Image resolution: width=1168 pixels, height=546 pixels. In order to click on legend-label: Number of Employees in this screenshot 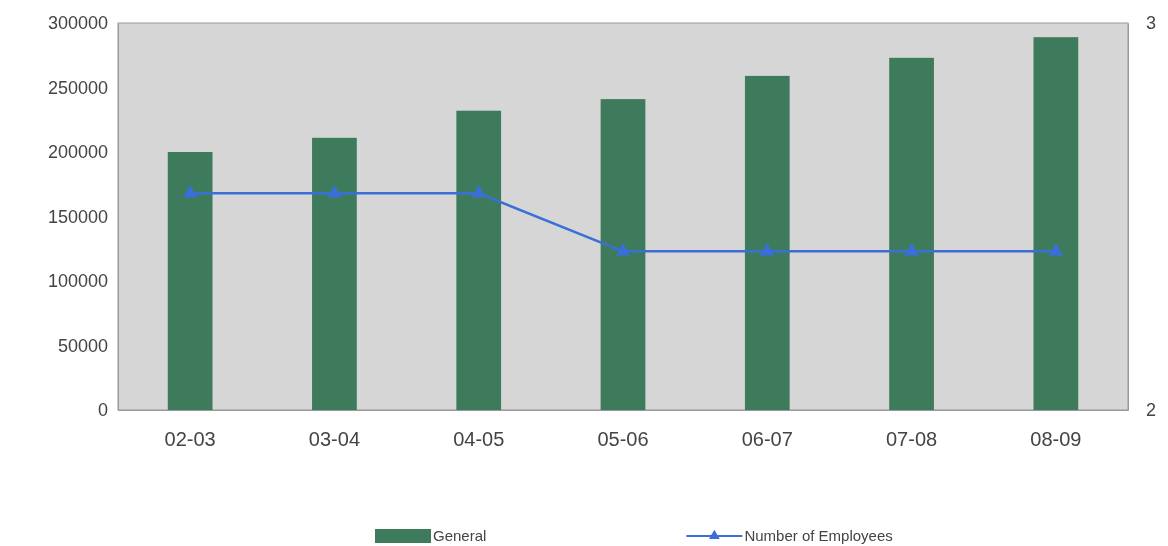, I will do `click(818, 535)`.